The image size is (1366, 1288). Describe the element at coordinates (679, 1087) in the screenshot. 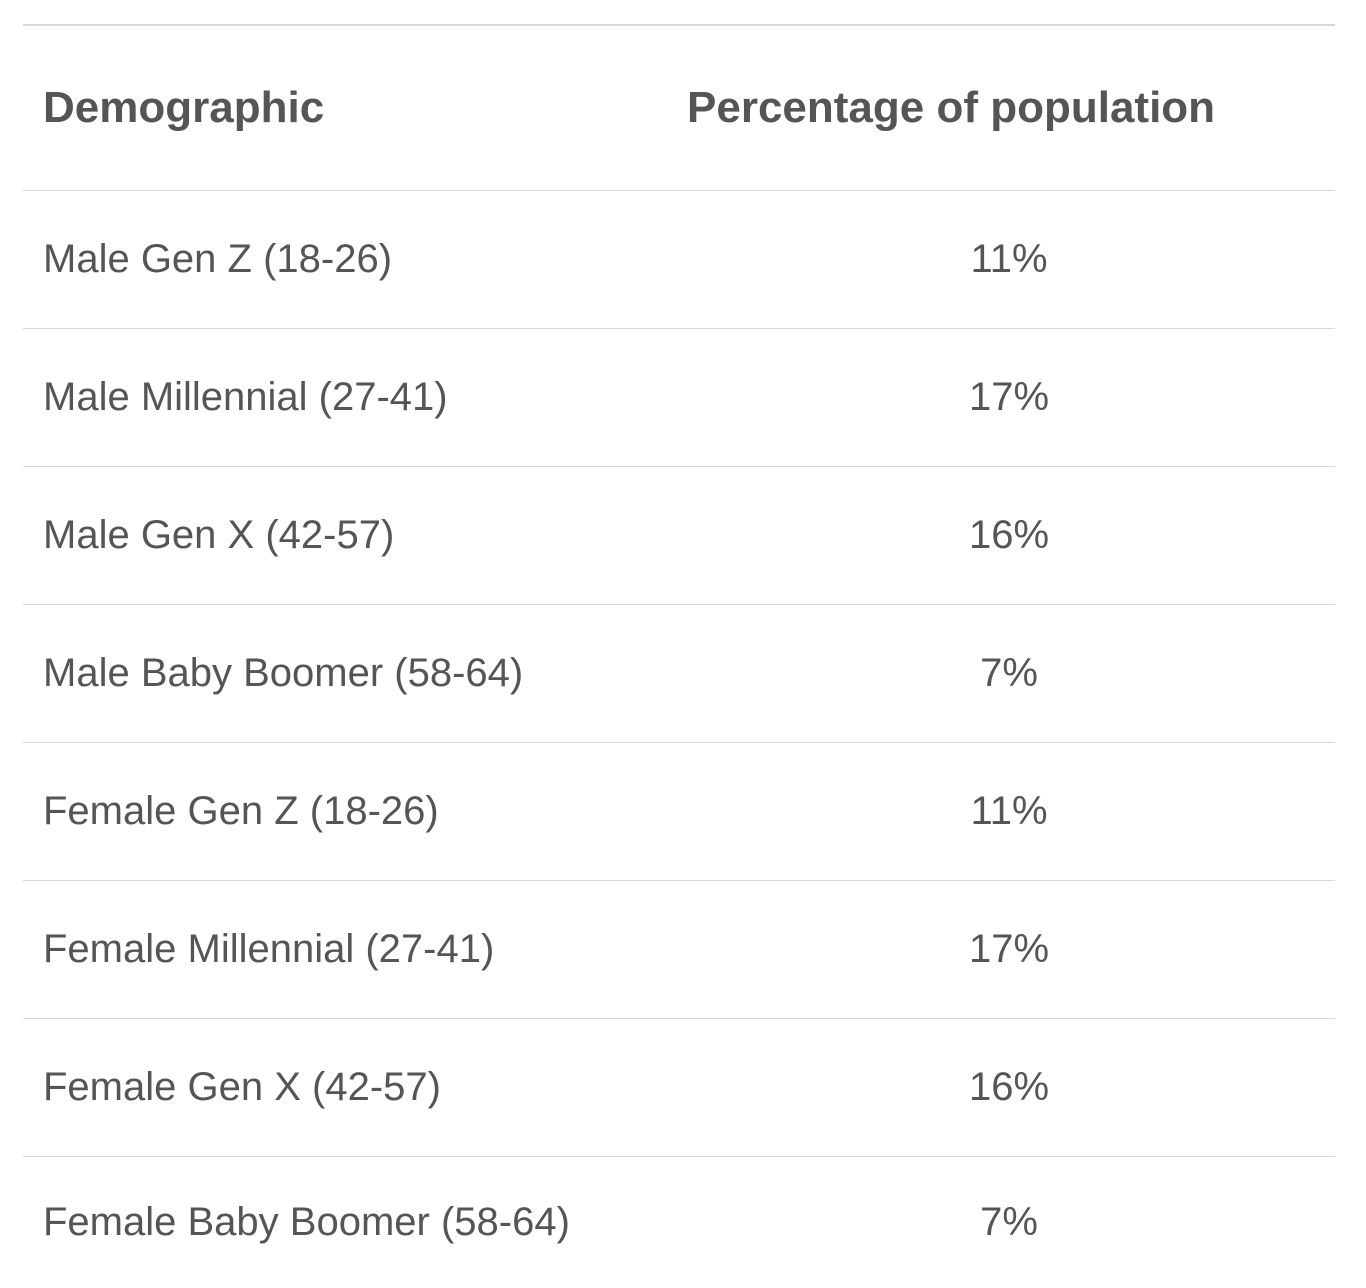

I see `table-row: Female Gen X (42-57) 16%` at that location.